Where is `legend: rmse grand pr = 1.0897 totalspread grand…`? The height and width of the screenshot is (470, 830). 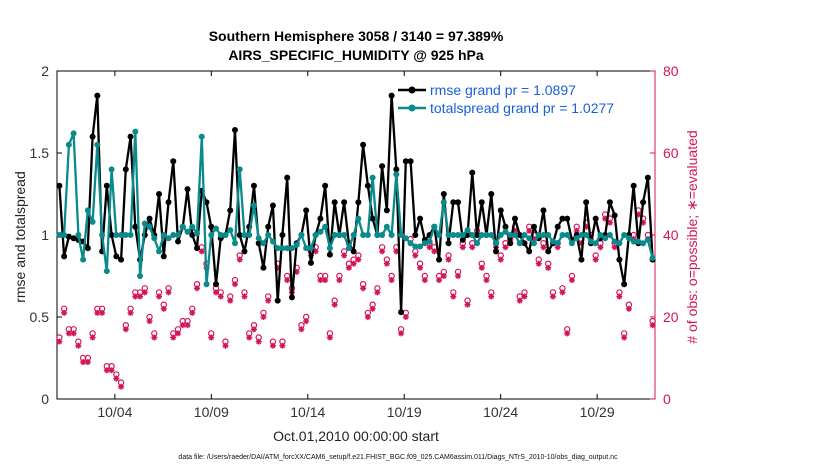
legend: rmse grand pr = 1.0897 totalspread grand… is located at coordinates (506, 99).